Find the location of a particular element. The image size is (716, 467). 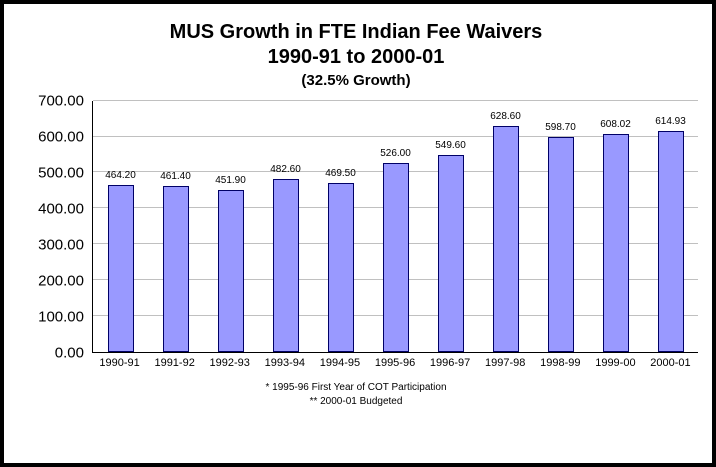

bar-value-label: 526.00 is located at coordinates (395, 154).